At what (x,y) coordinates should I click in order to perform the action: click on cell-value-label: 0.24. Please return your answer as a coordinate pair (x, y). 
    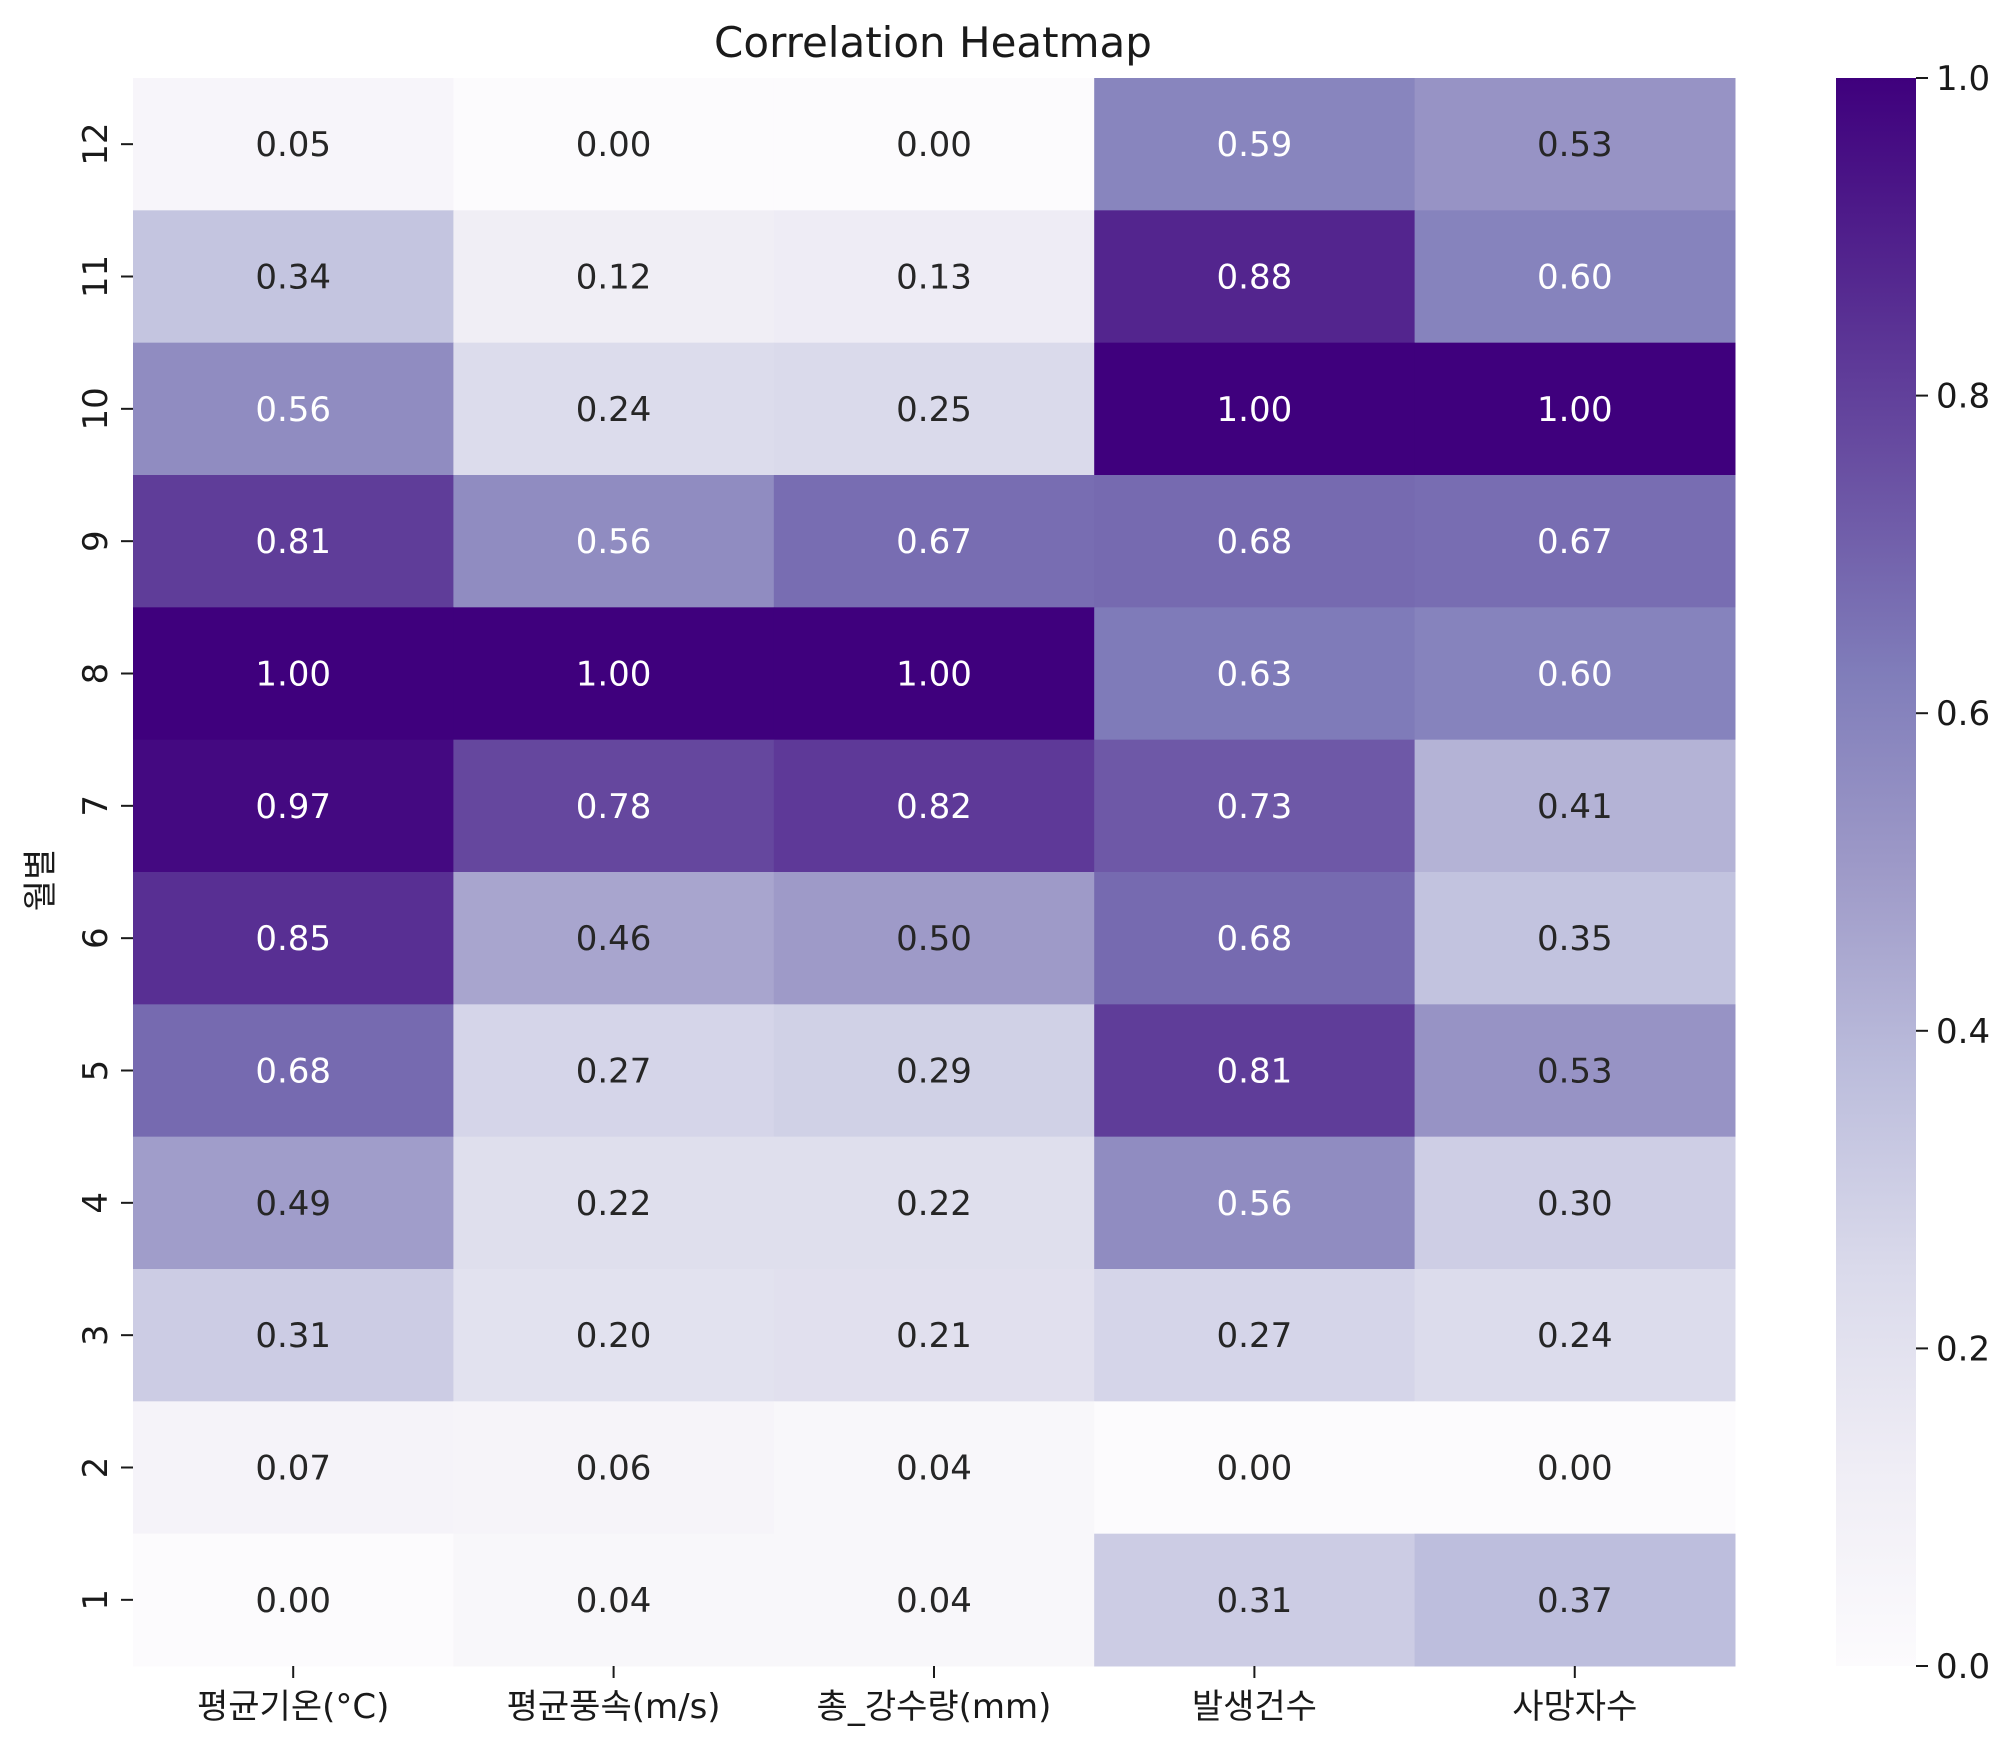
    Looking at the image, I should click on (1575, 1336).